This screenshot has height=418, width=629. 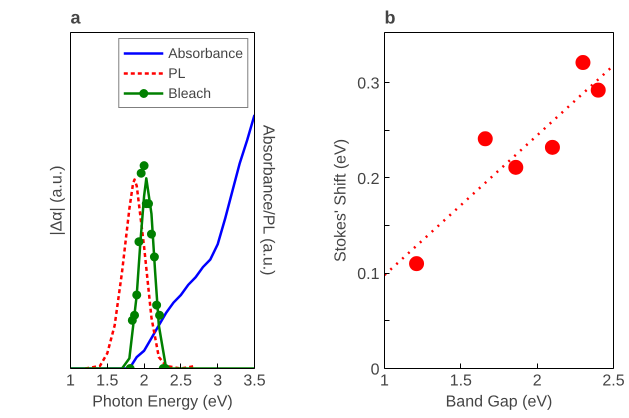 What do you see at coordinates (190, 93) in the screenshot?
I see `legend-label: Bleach` at bounding box center [190, 93].